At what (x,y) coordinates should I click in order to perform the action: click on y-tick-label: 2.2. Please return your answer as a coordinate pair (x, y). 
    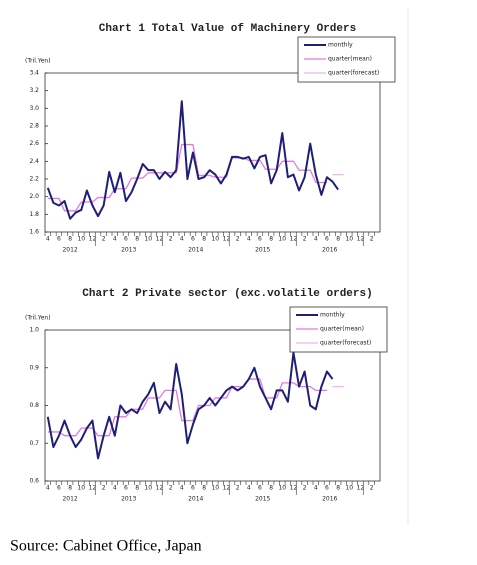
    Looking at the image, I should click on (34, 179).